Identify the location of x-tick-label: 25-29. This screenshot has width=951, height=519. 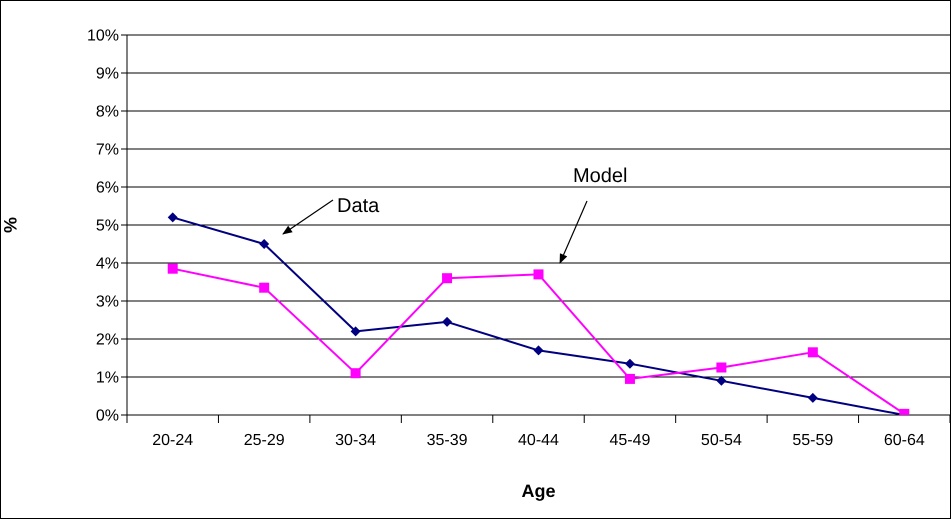
(264, 440).